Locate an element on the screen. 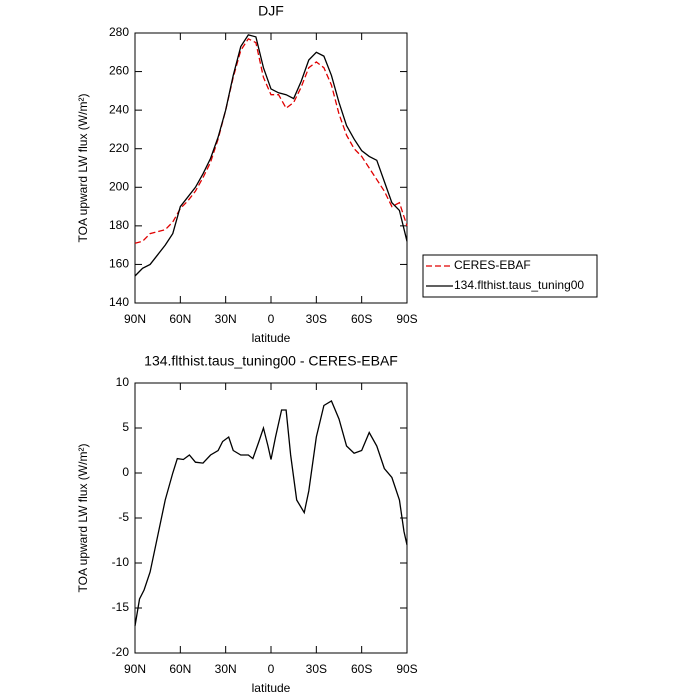  y-tick-label: 5 is located at coordinates (125, 427).